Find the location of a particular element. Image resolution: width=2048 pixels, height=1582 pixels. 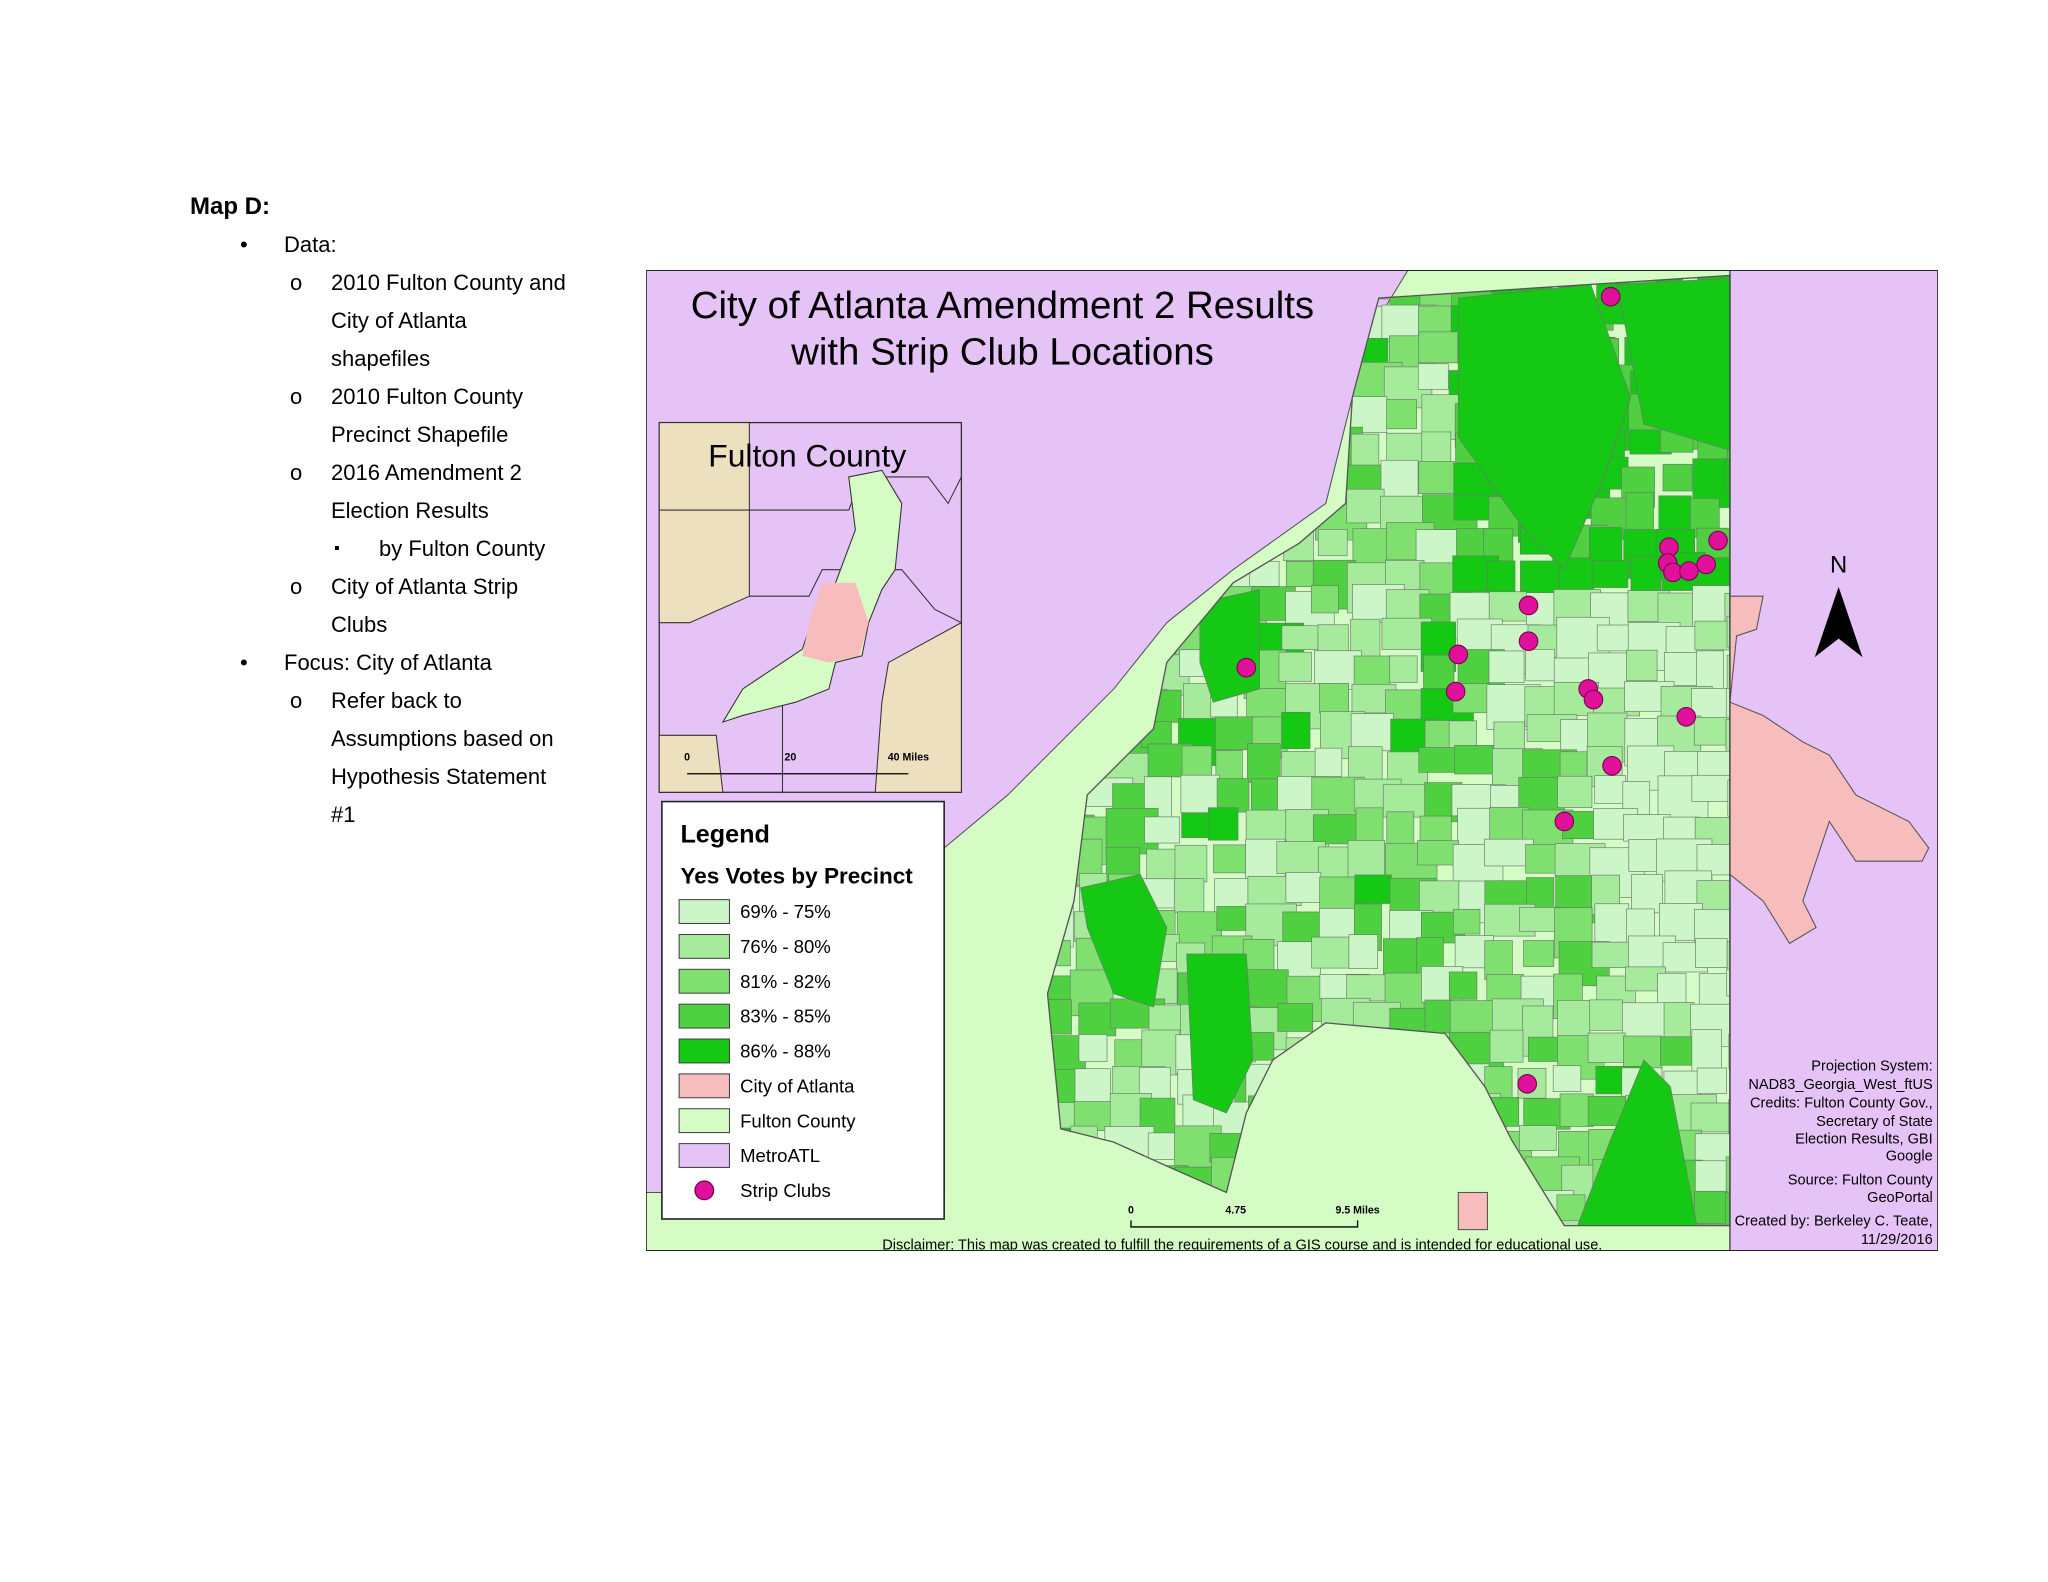

legend-subtitle: Yes Votes by Precinct is located at coordinates (796, 876).